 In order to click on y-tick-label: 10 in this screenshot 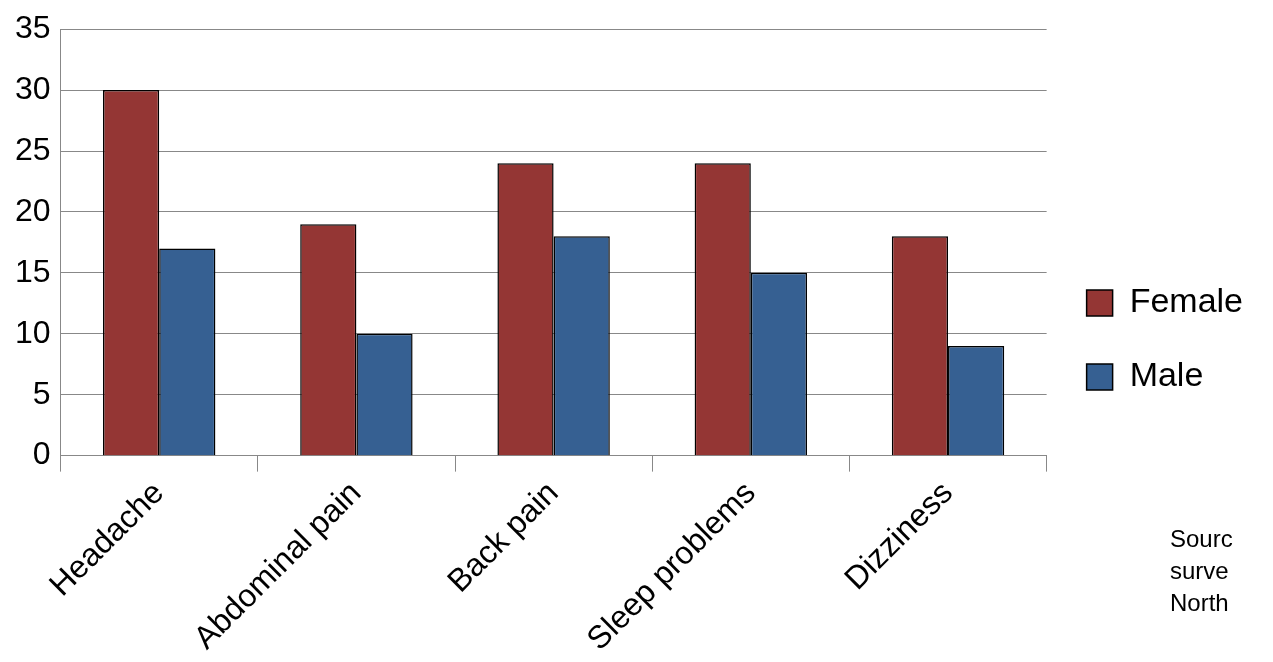, I will do `click(33, 331)`.